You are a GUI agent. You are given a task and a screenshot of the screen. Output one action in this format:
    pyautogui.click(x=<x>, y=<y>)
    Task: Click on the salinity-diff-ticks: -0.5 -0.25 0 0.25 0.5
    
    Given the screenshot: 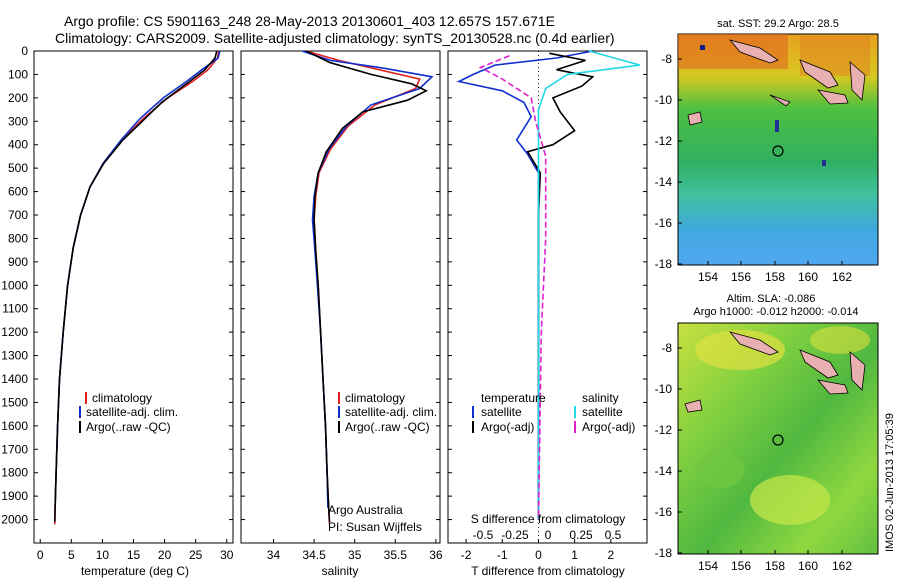 What is the action you would take?
    pyautogui.click(x=547, y=535)
    